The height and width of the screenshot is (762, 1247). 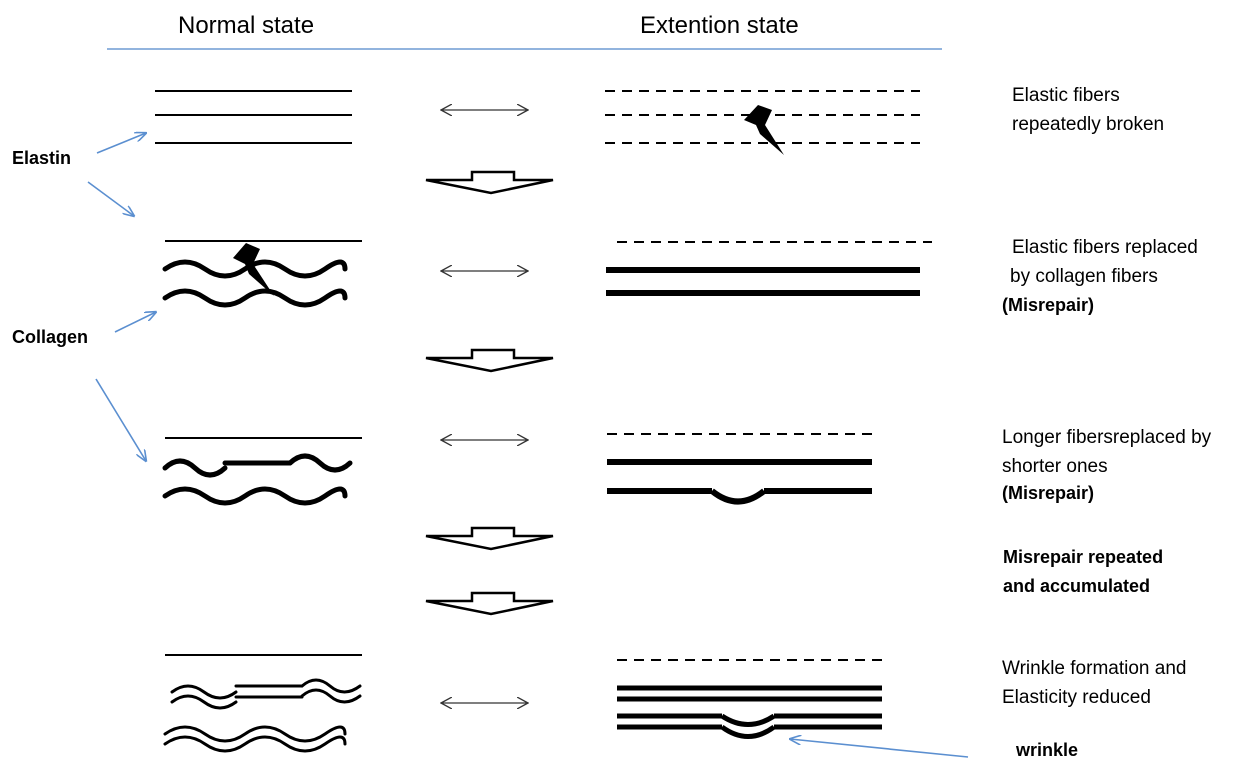 I want to click on row5-normal-collagen-fibers, so click(x=262, y=715).